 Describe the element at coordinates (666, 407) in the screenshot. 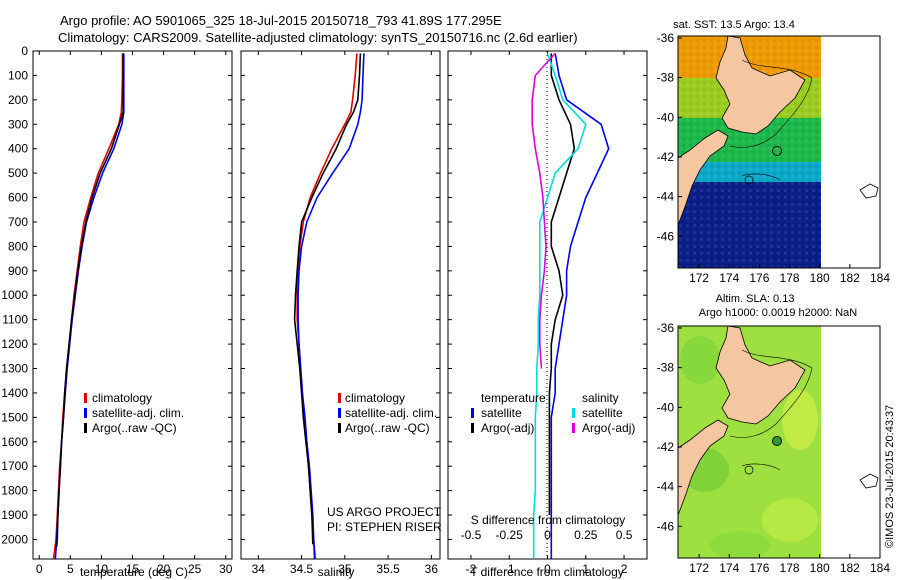

I see `map-y-tick-label: -40` at that location.